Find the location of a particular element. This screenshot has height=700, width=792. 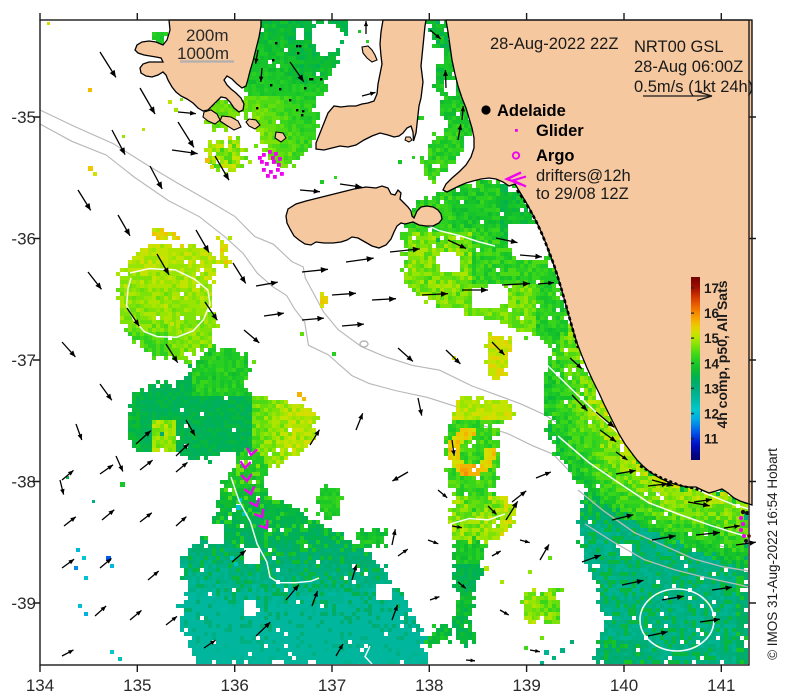

svg-text: 136 is located at coordinates (235, 685).